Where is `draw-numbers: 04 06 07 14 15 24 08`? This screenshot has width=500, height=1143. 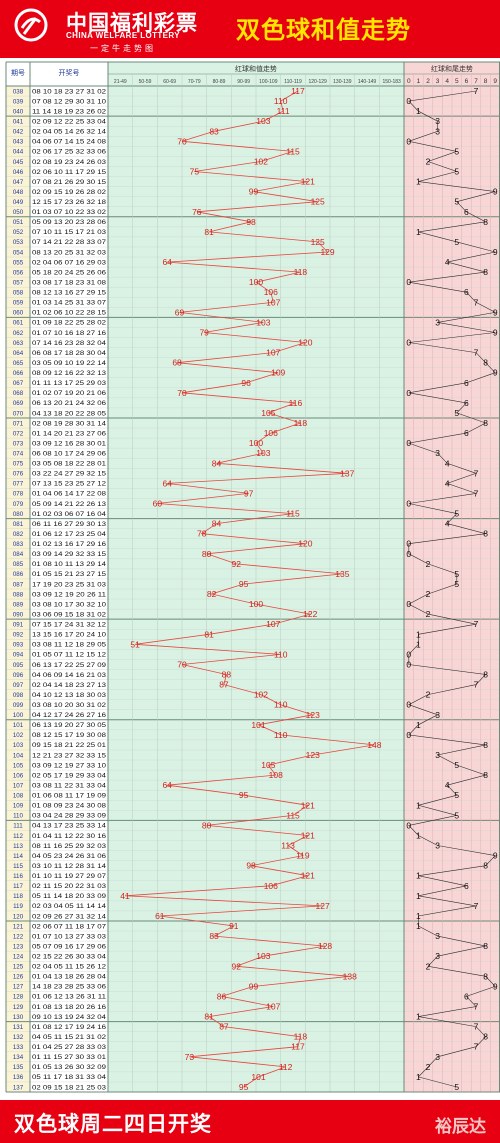 draw-numbers: 04 06 07 14 15 24 08 is located at coordinates (69, 142).